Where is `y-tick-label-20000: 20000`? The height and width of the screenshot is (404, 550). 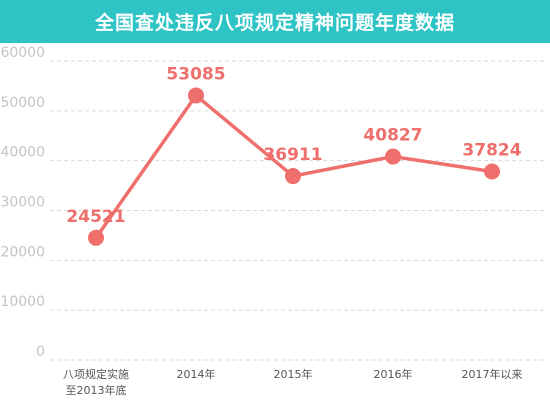
y-tick-label-20000: 20000 is located at coordinates (22, 252).